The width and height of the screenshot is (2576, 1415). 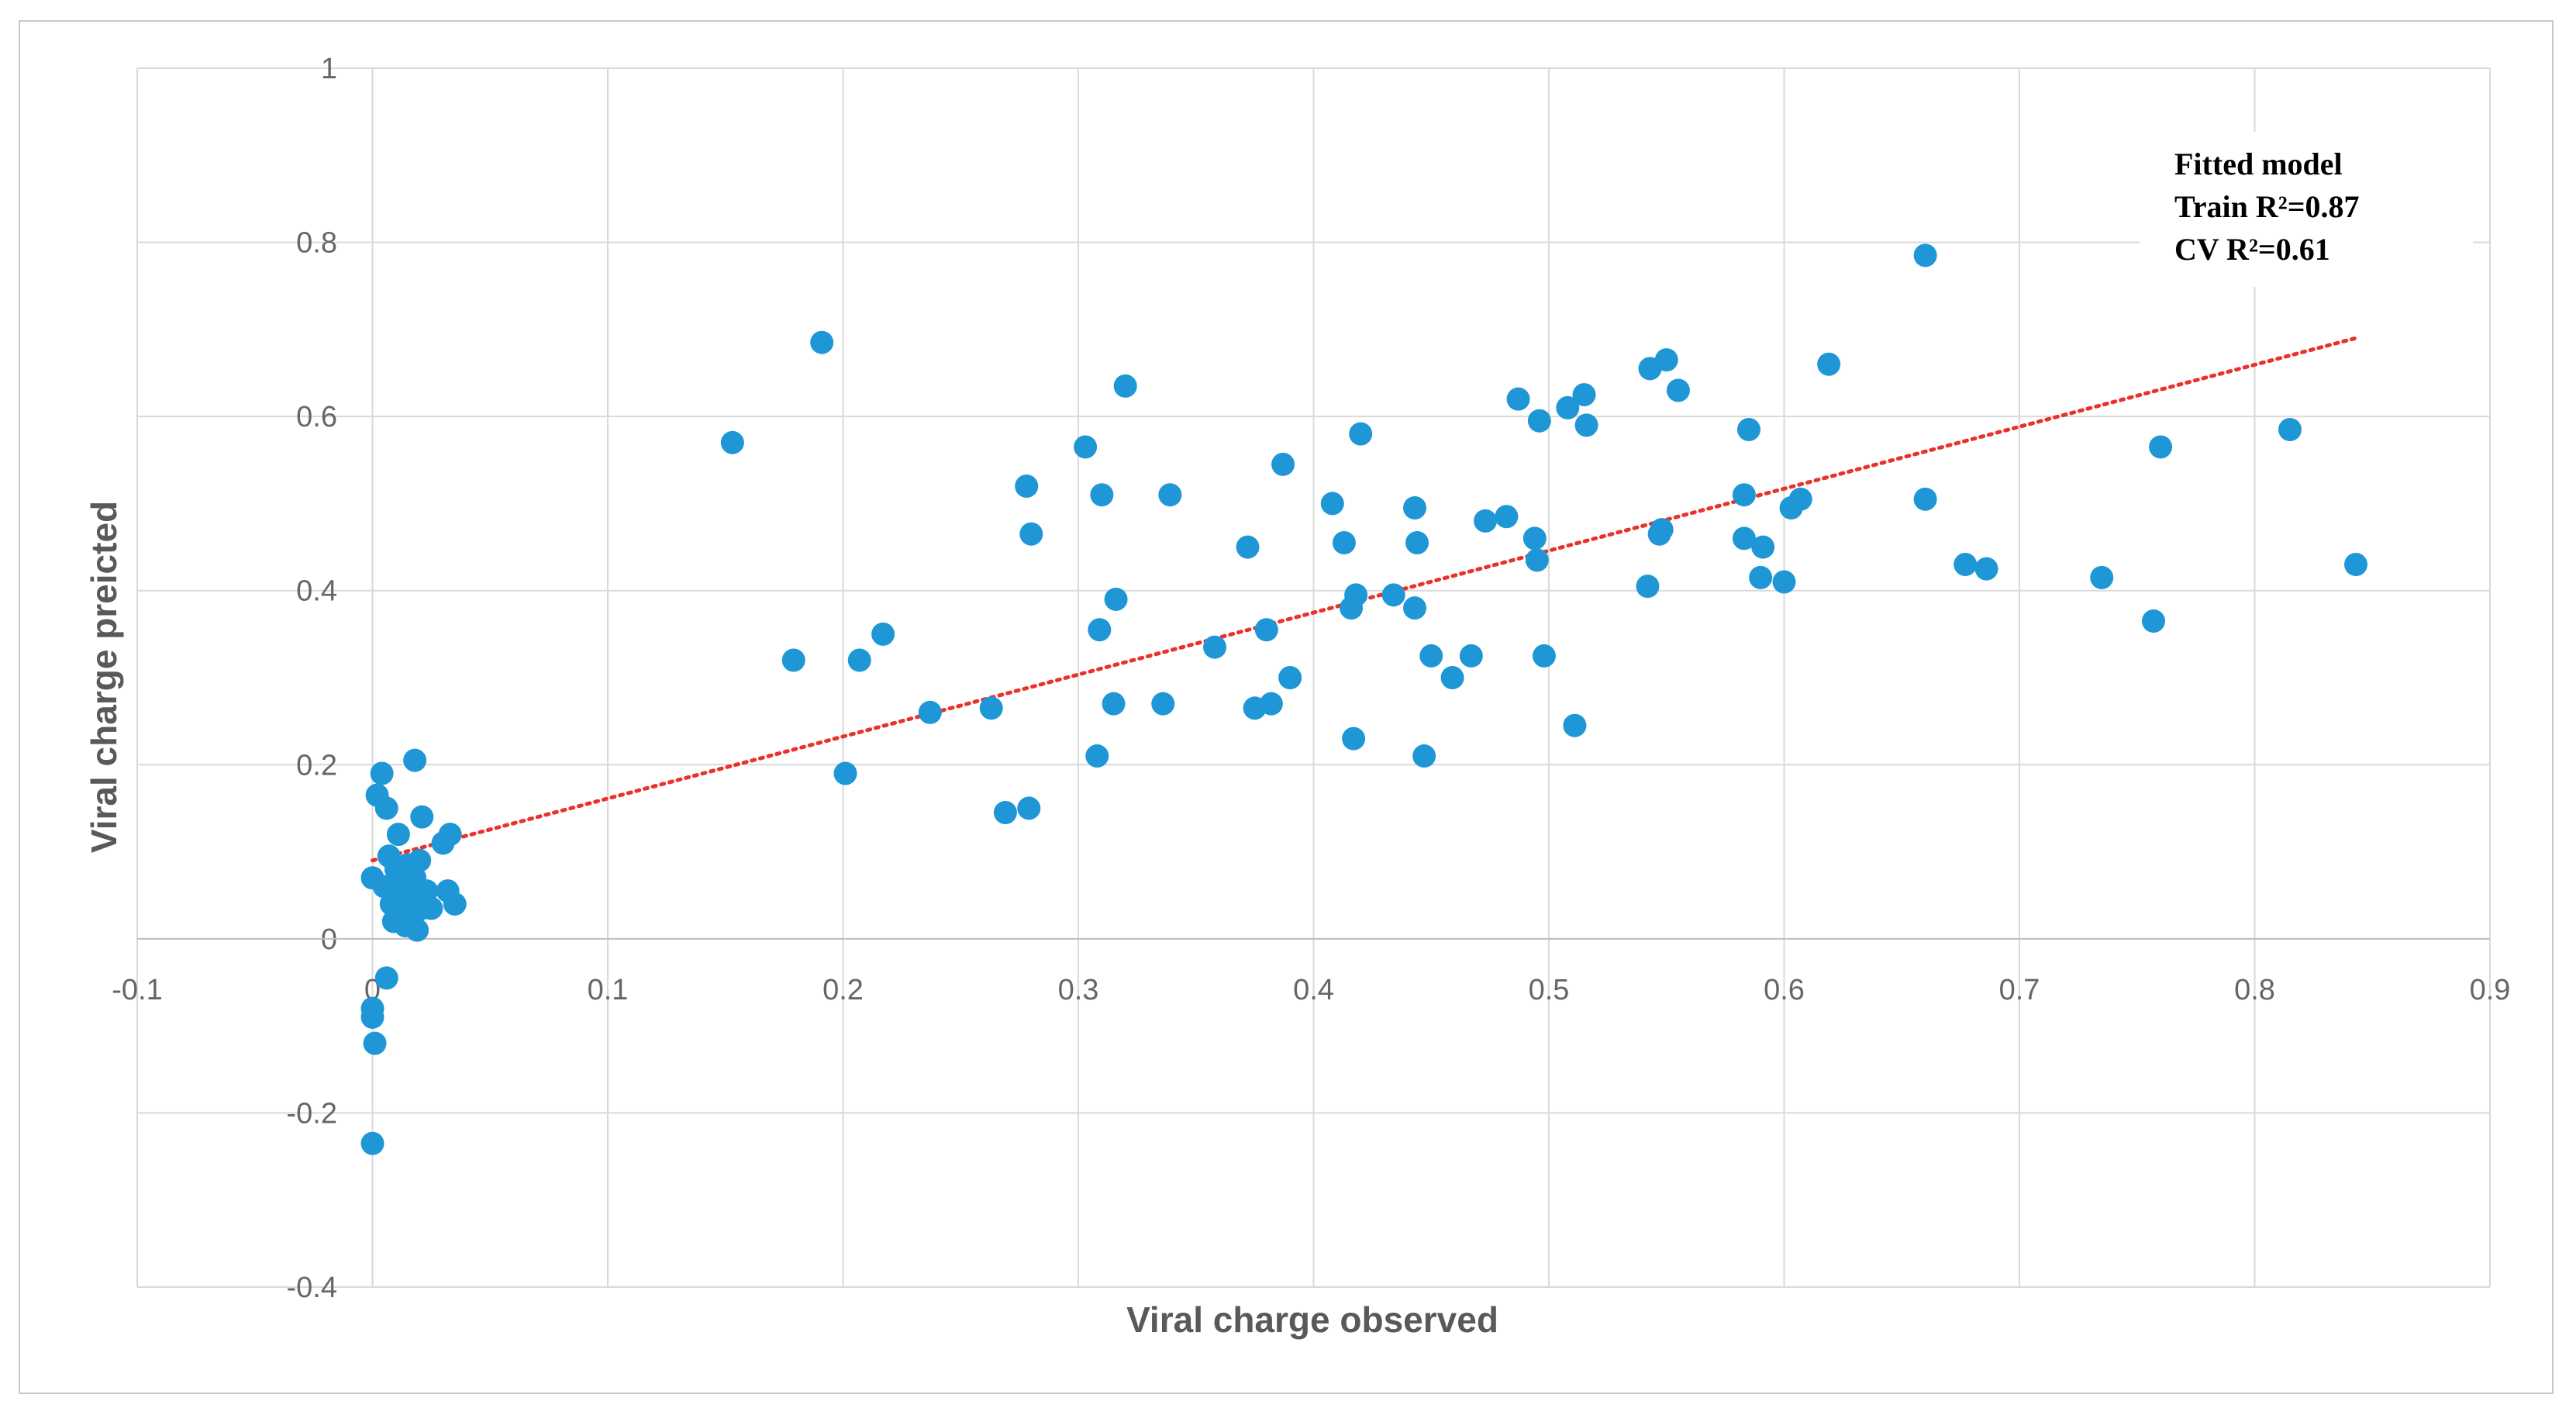 I want to click on fit-annotation: Fitted model Train R²=0.87 CV R²=0.61, so click(x=2306, y=210).